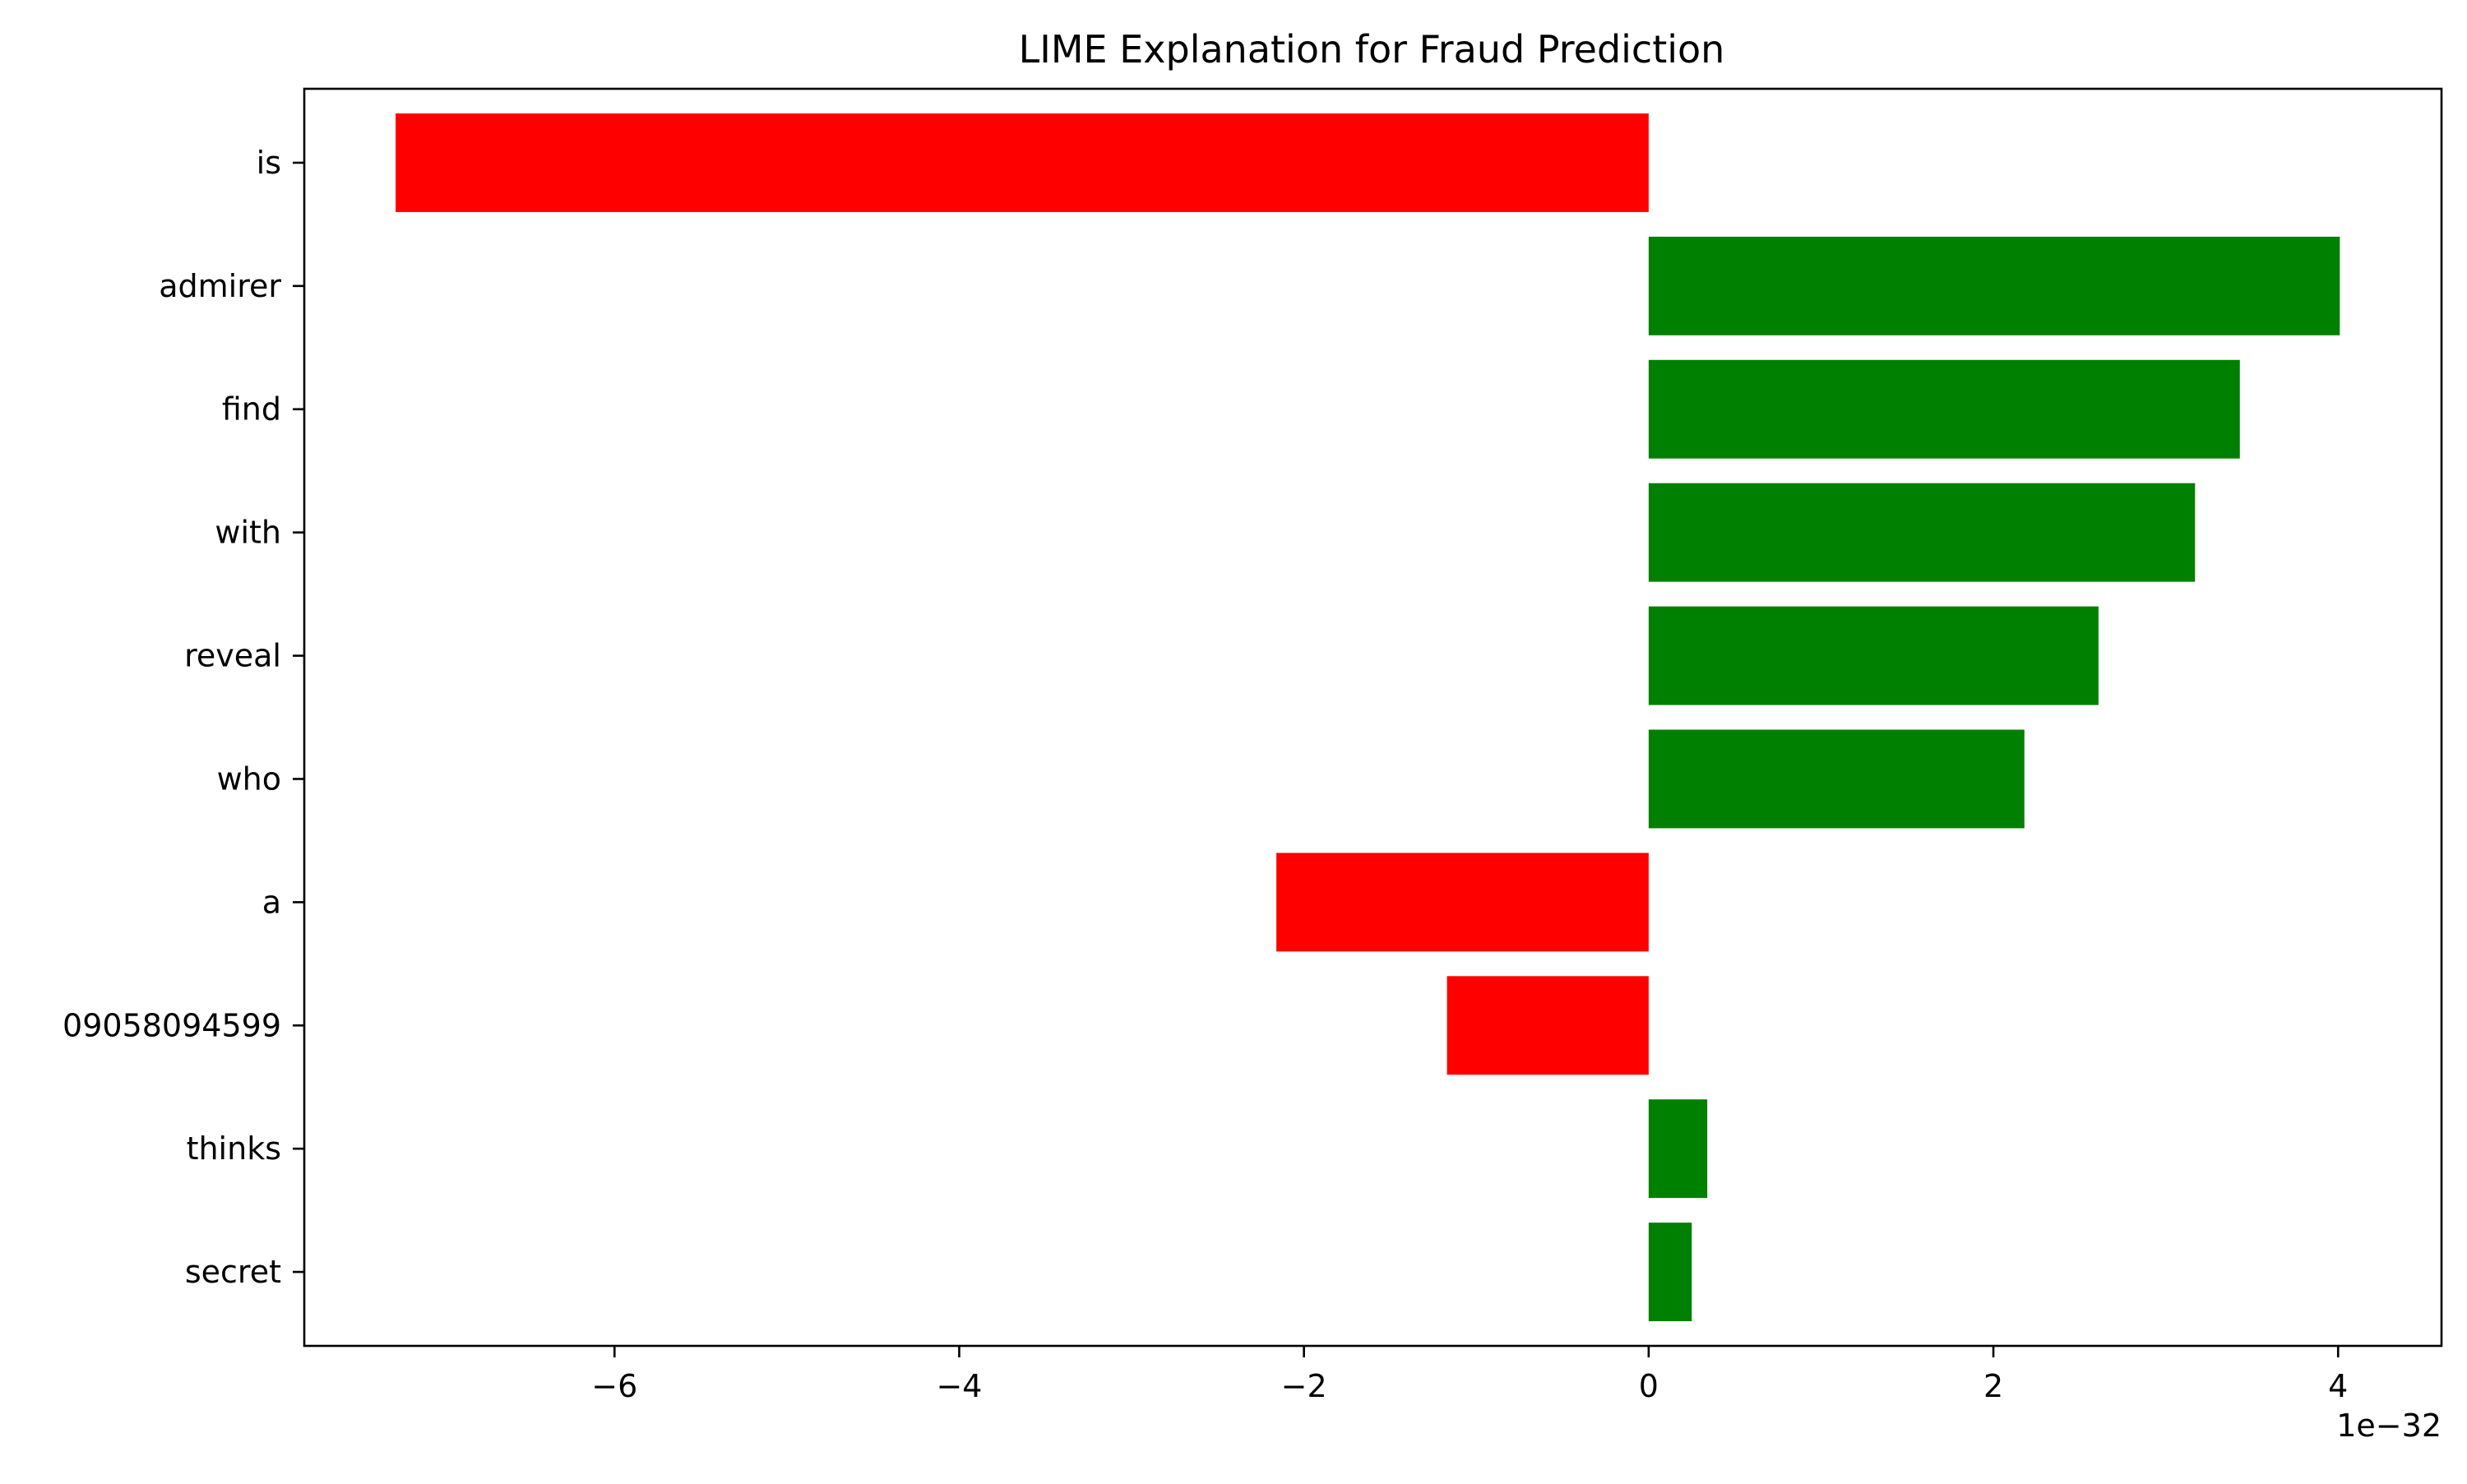 This screenshot has width=2467, height=1484. Describe the element at coordinates (1922, 532) in the screenshot. I see `bar-with` at that location.